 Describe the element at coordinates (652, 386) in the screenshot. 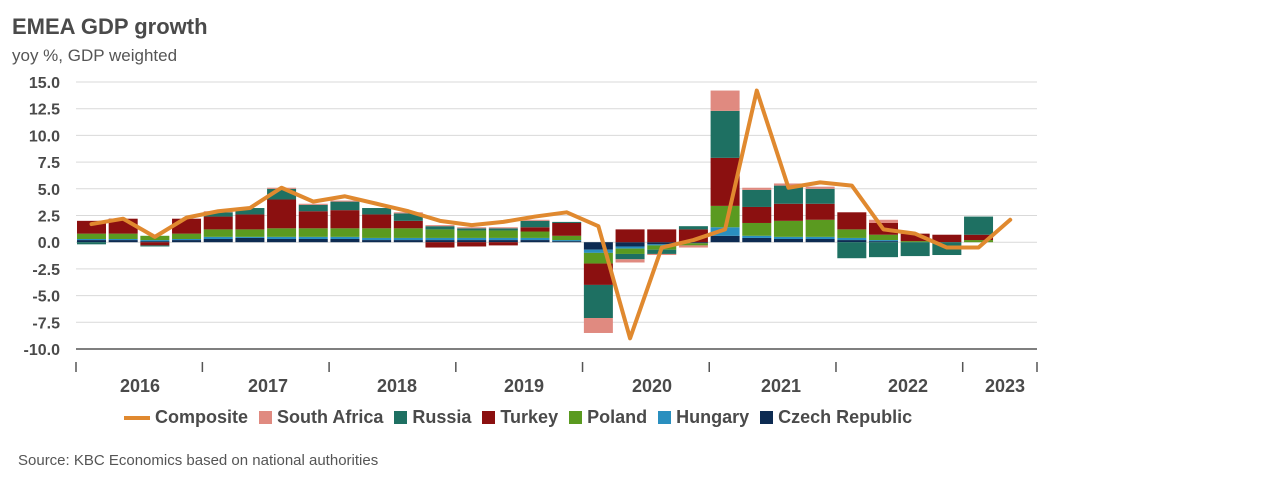

I see `x-year-label: 2020` at that location.